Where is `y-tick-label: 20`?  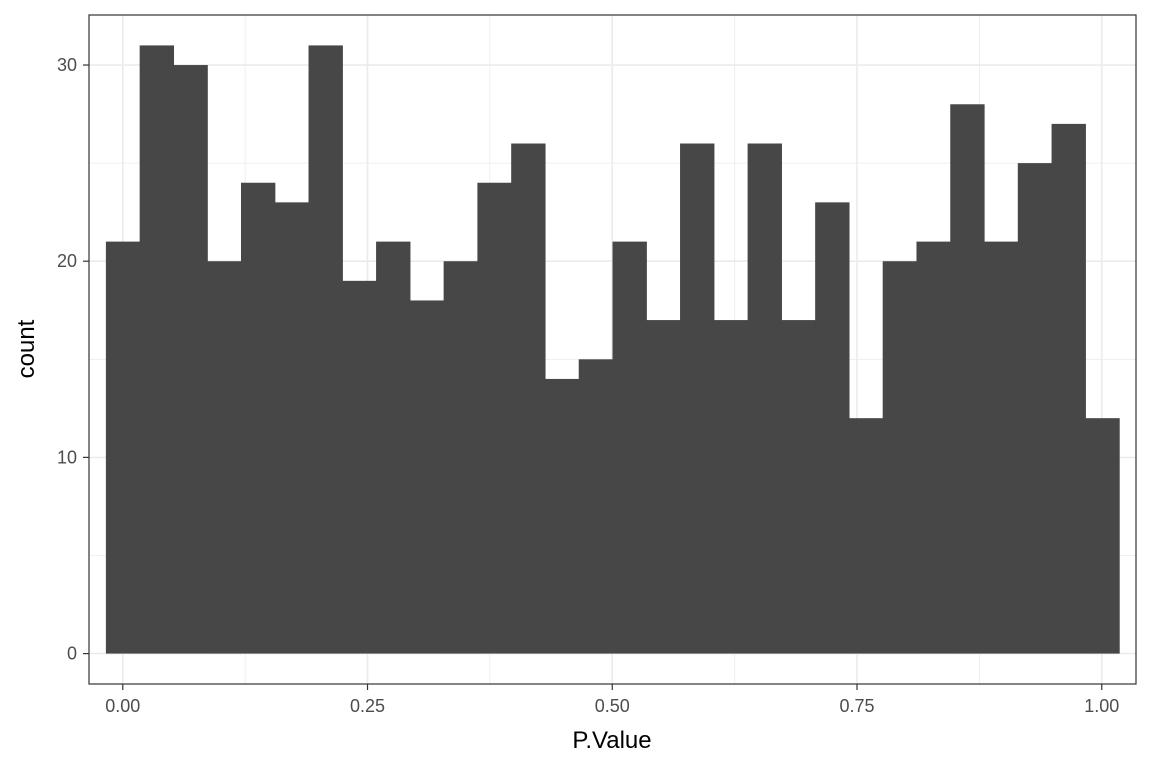
y-tick-label: 20 is located at coordinates (67, 261).